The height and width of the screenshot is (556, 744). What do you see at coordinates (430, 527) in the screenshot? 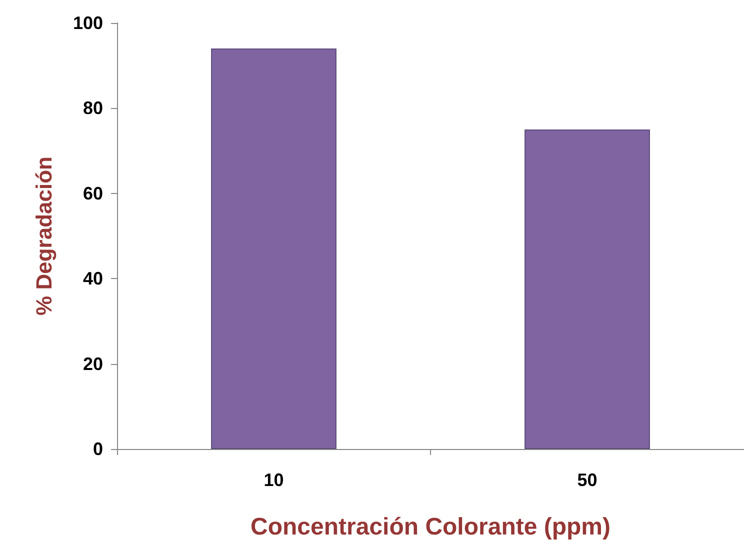
I see `x-axis-title: Concentración Colorante (ppm)` at bounding box center [430, 527].